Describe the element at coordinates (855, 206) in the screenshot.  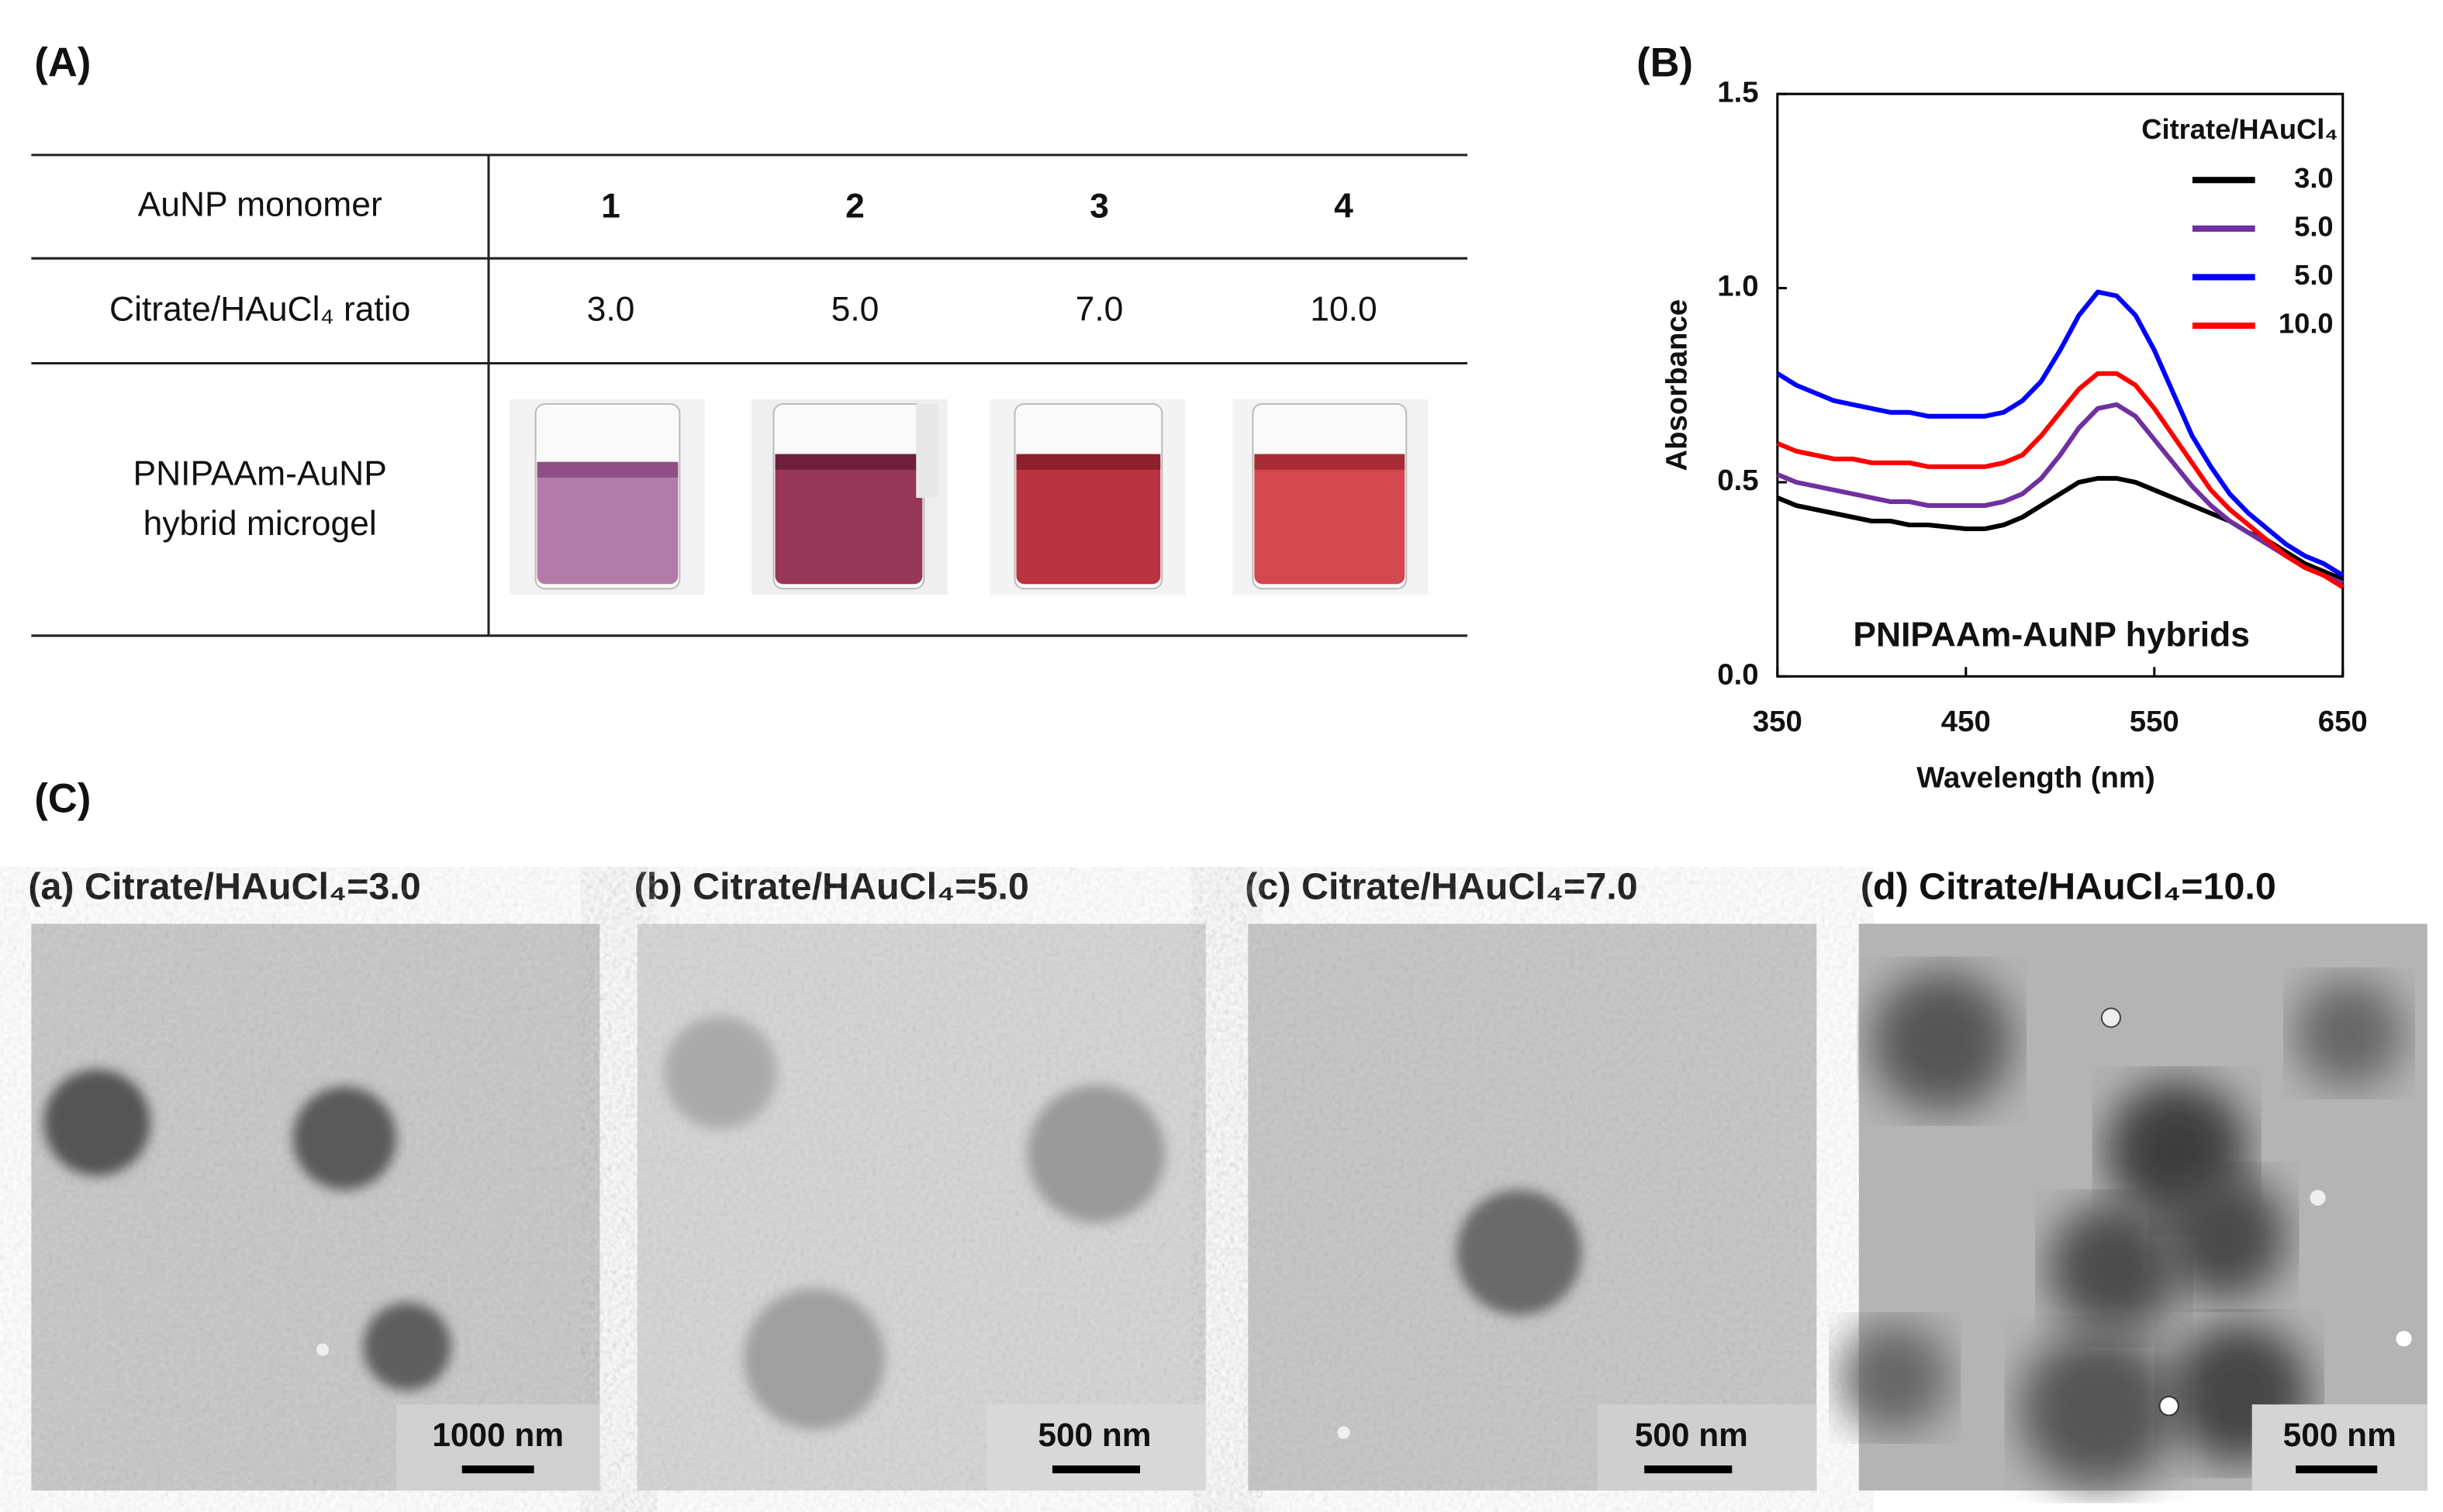
I see `column-header: 2` at that location.